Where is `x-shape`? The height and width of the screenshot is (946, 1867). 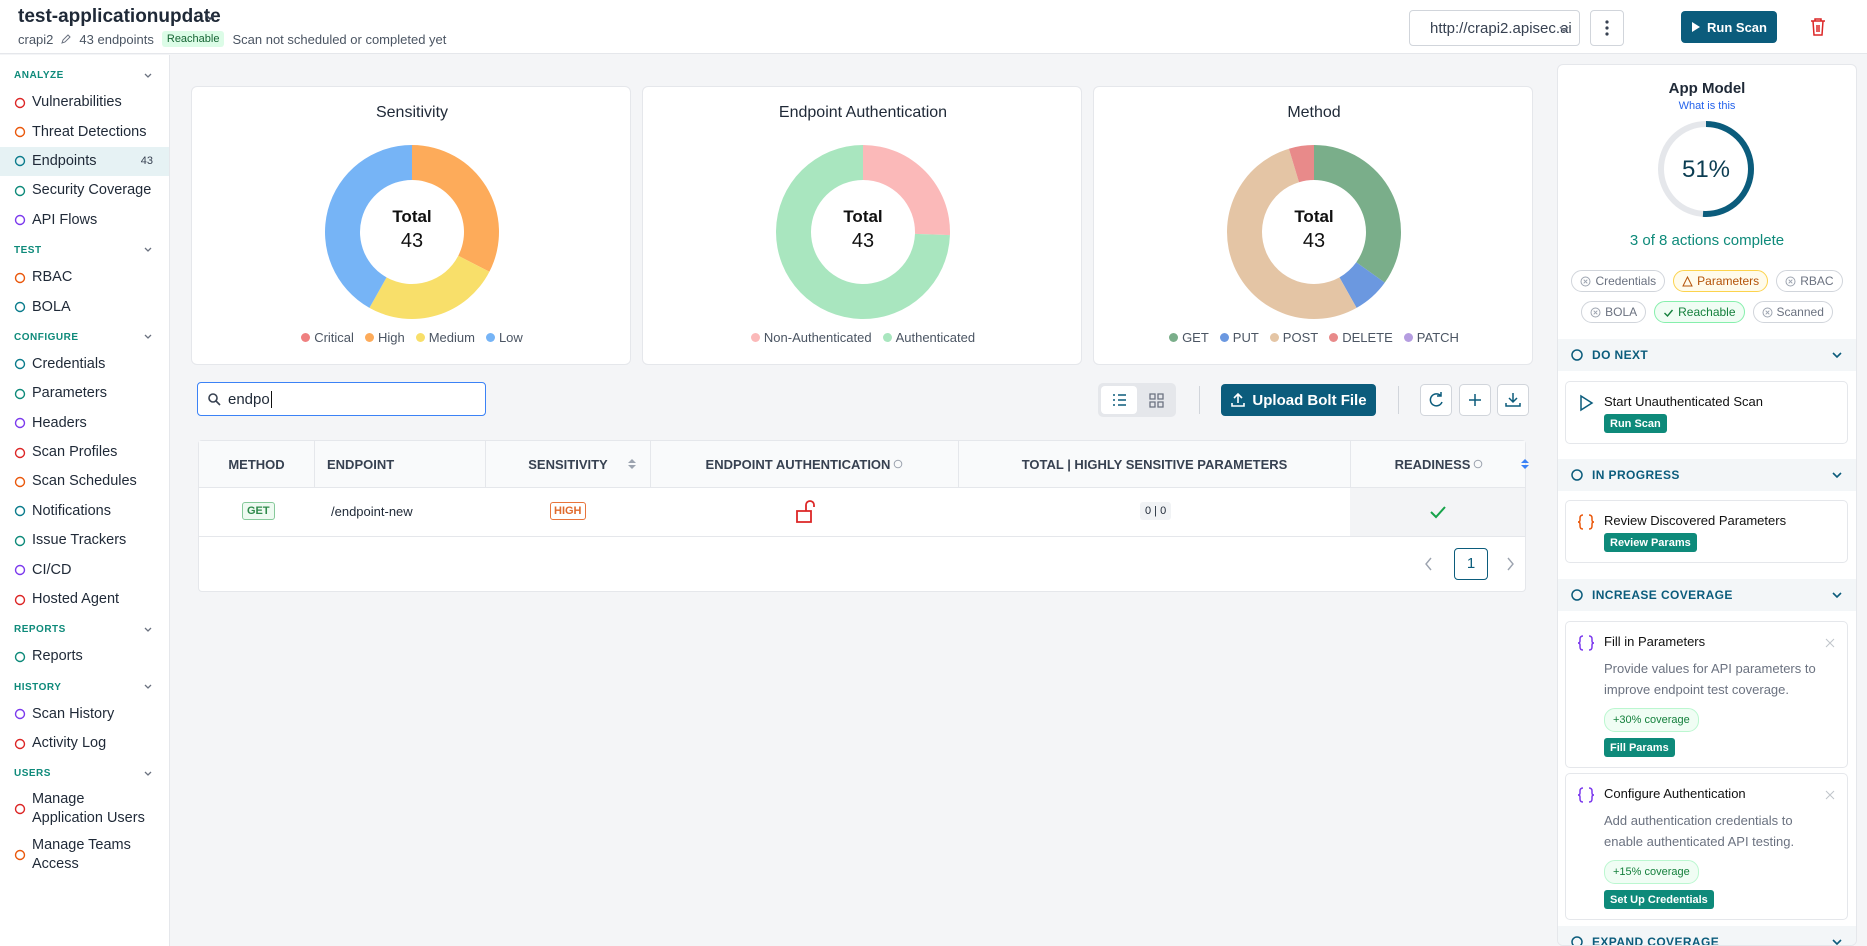 x-shape is located at coordinates (1830, 643).